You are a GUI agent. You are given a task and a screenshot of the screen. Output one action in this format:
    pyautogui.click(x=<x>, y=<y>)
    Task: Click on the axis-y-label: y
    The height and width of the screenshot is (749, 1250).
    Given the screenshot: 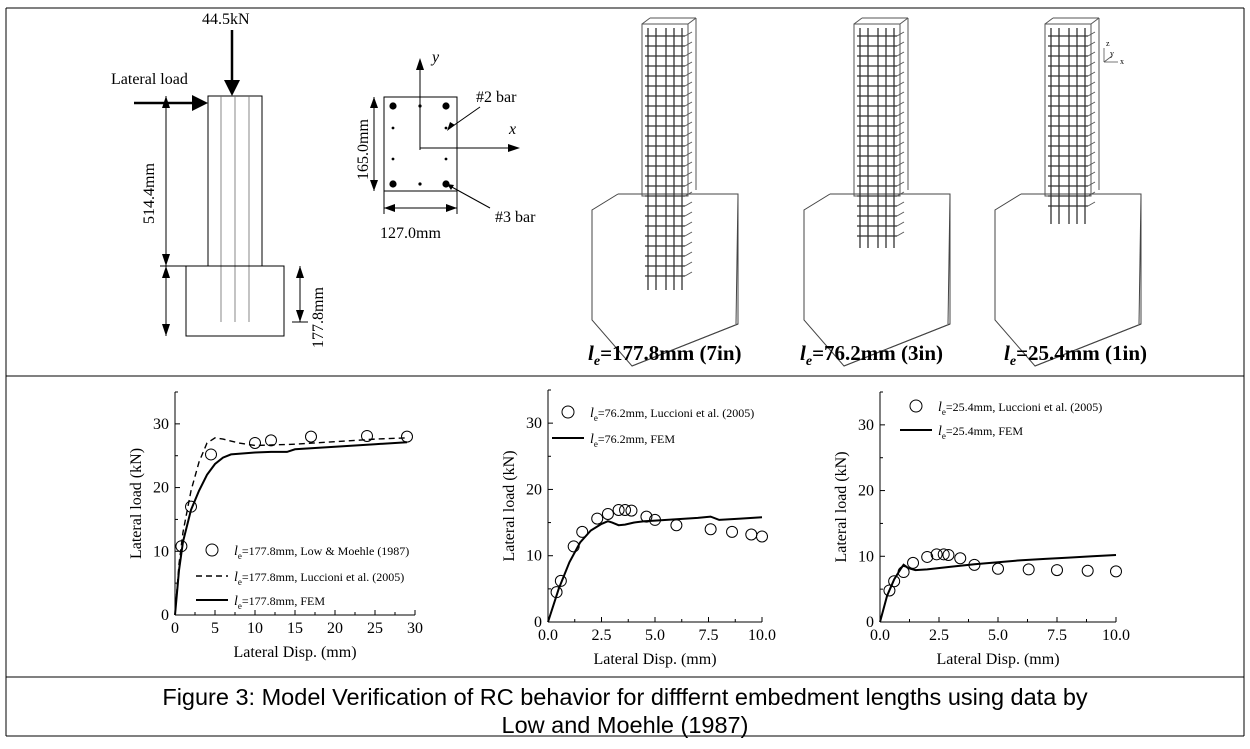 What is the action you would take?
    pyautogui.click(x=435, y=57)
    